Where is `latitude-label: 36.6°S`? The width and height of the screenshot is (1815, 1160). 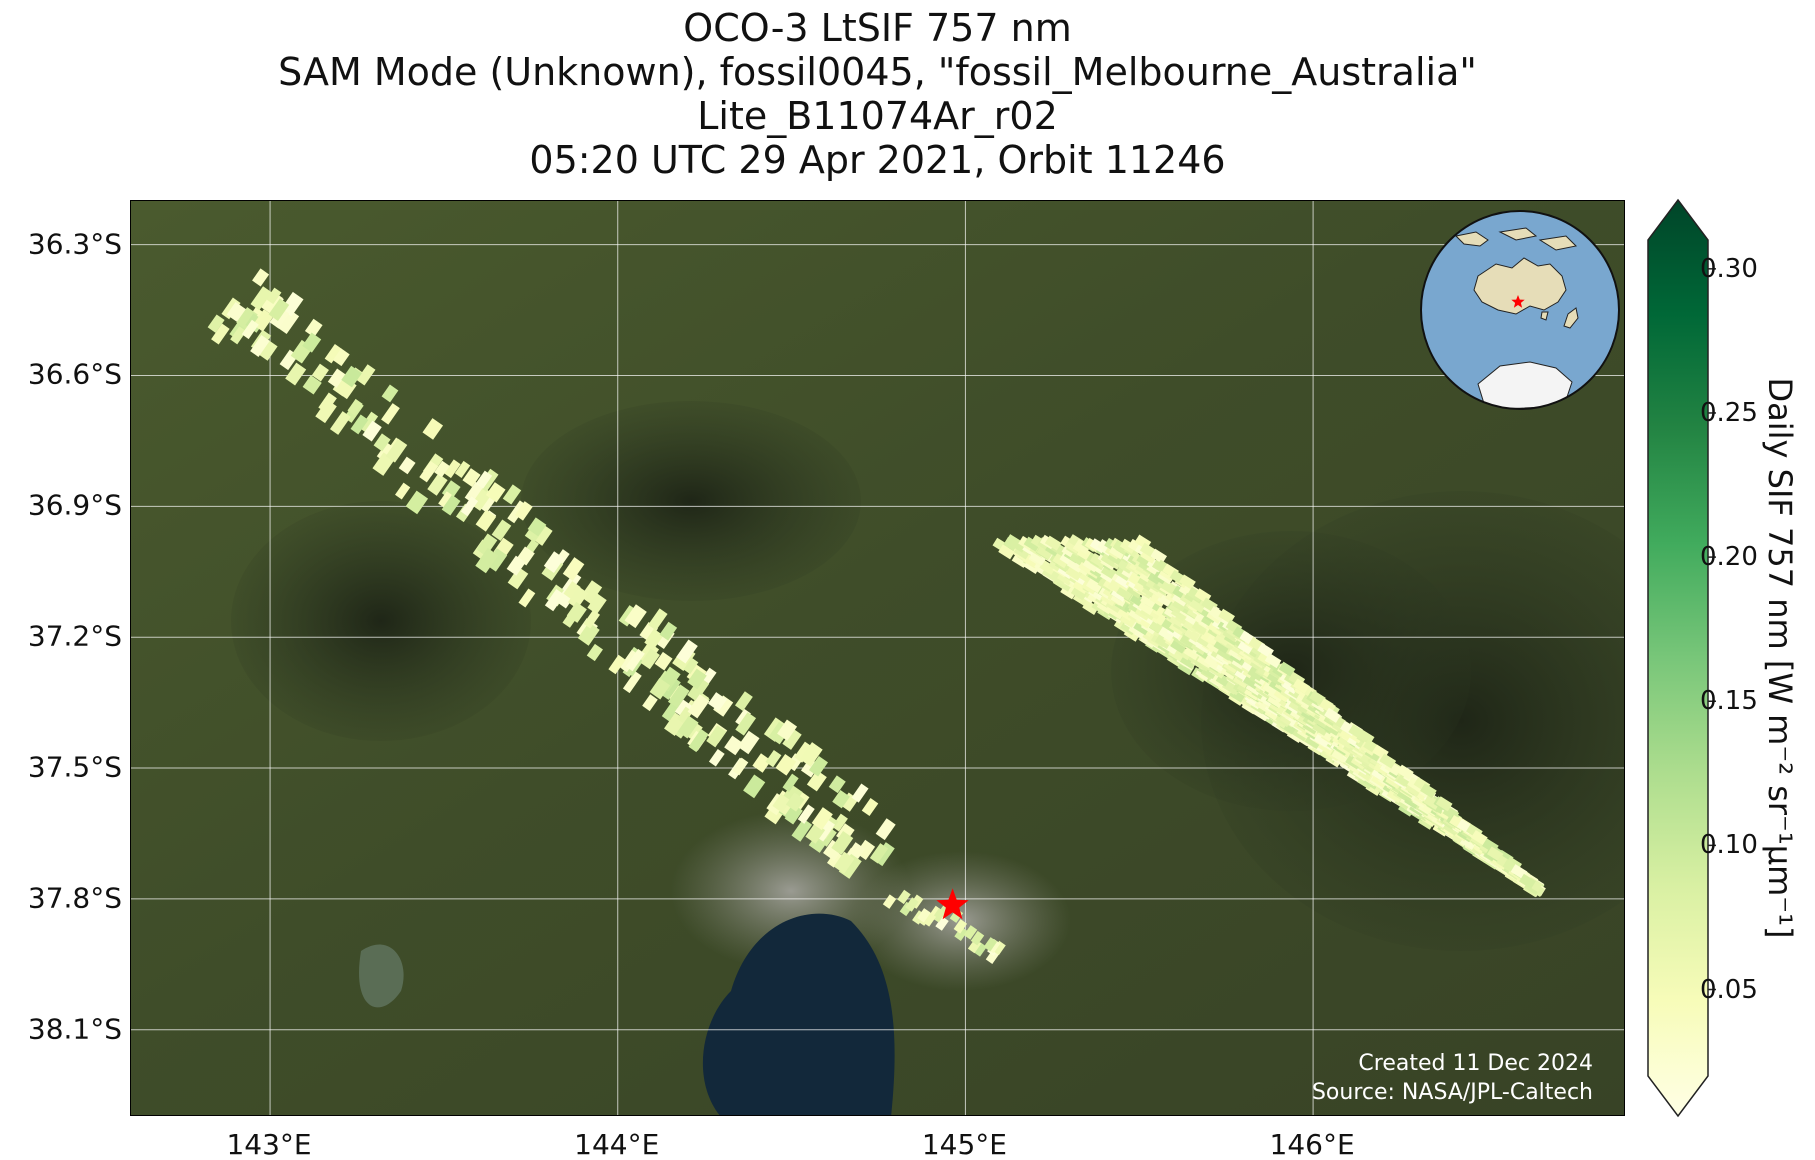 latitude-label: 36.6°S is located at coordinates (74, 374).